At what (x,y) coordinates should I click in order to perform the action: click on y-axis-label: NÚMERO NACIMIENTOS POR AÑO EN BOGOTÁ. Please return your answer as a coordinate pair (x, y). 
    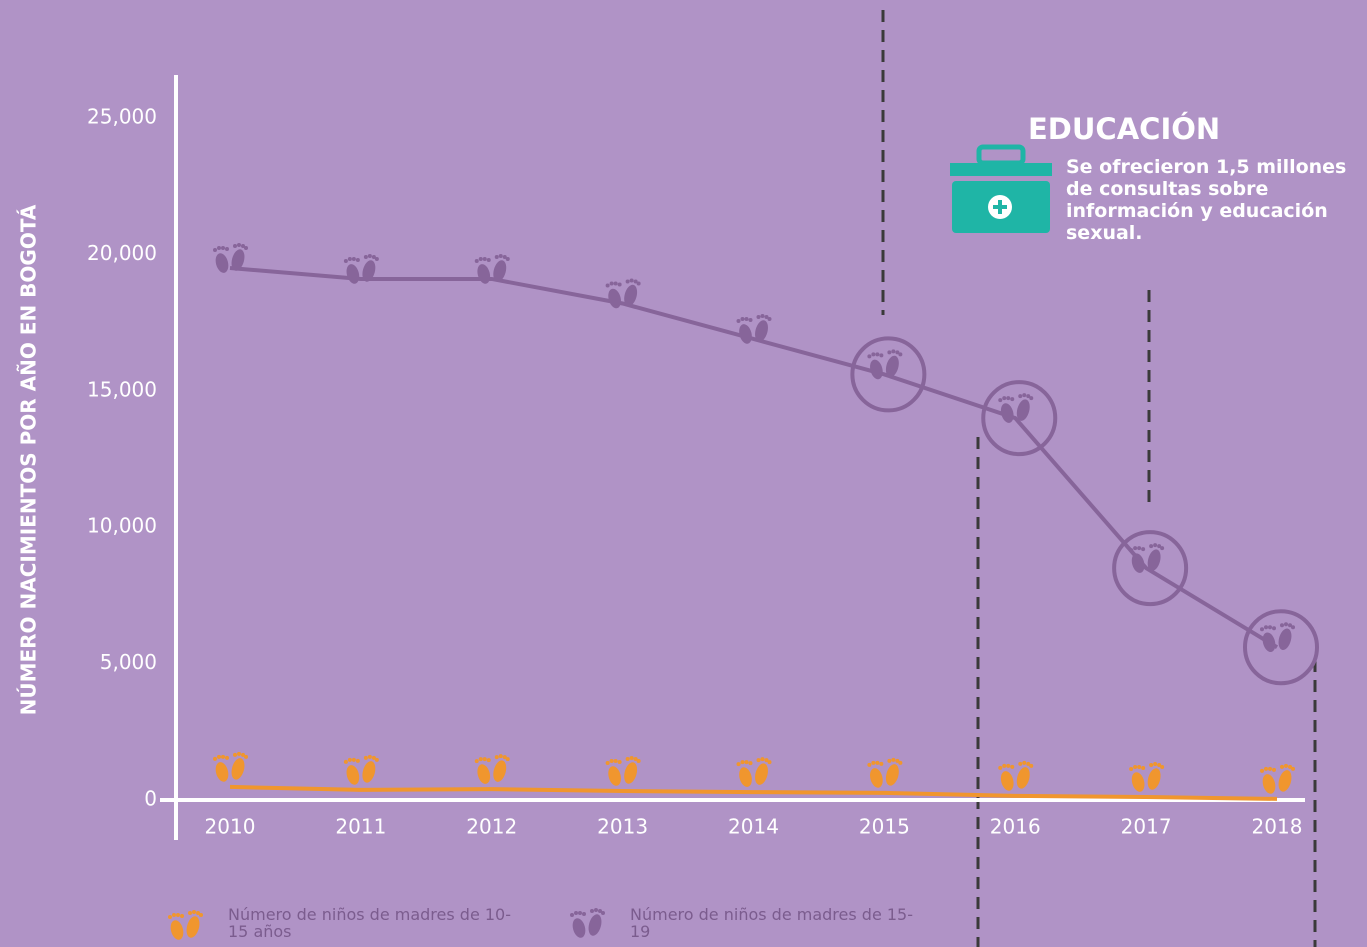
    Looking at the image, I should click on (29, 459).